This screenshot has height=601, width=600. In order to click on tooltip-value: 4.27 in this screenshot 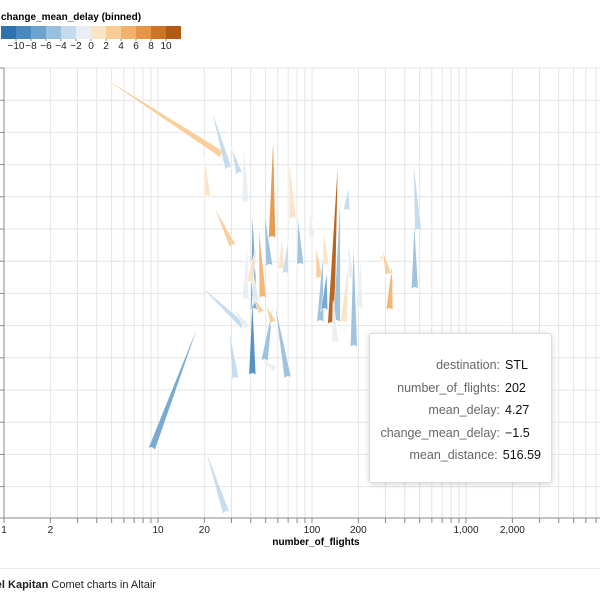, I will do `click(517, 410)`.